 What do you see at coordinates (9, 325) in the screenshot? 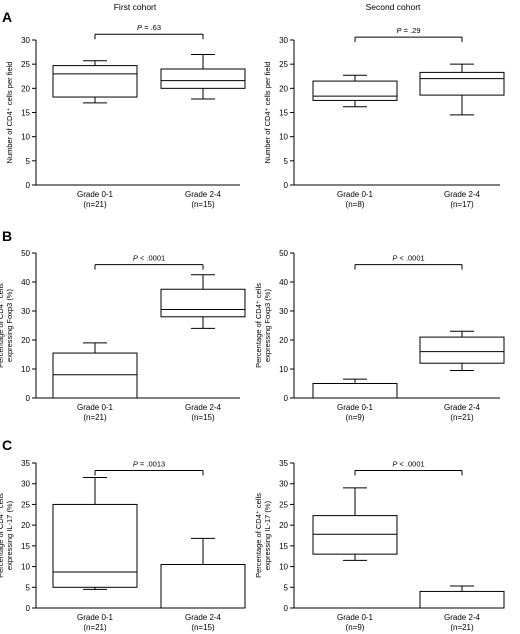
I see `y-axis-label: expressing Foxp3 (%)` at bounding box center [9, 325].